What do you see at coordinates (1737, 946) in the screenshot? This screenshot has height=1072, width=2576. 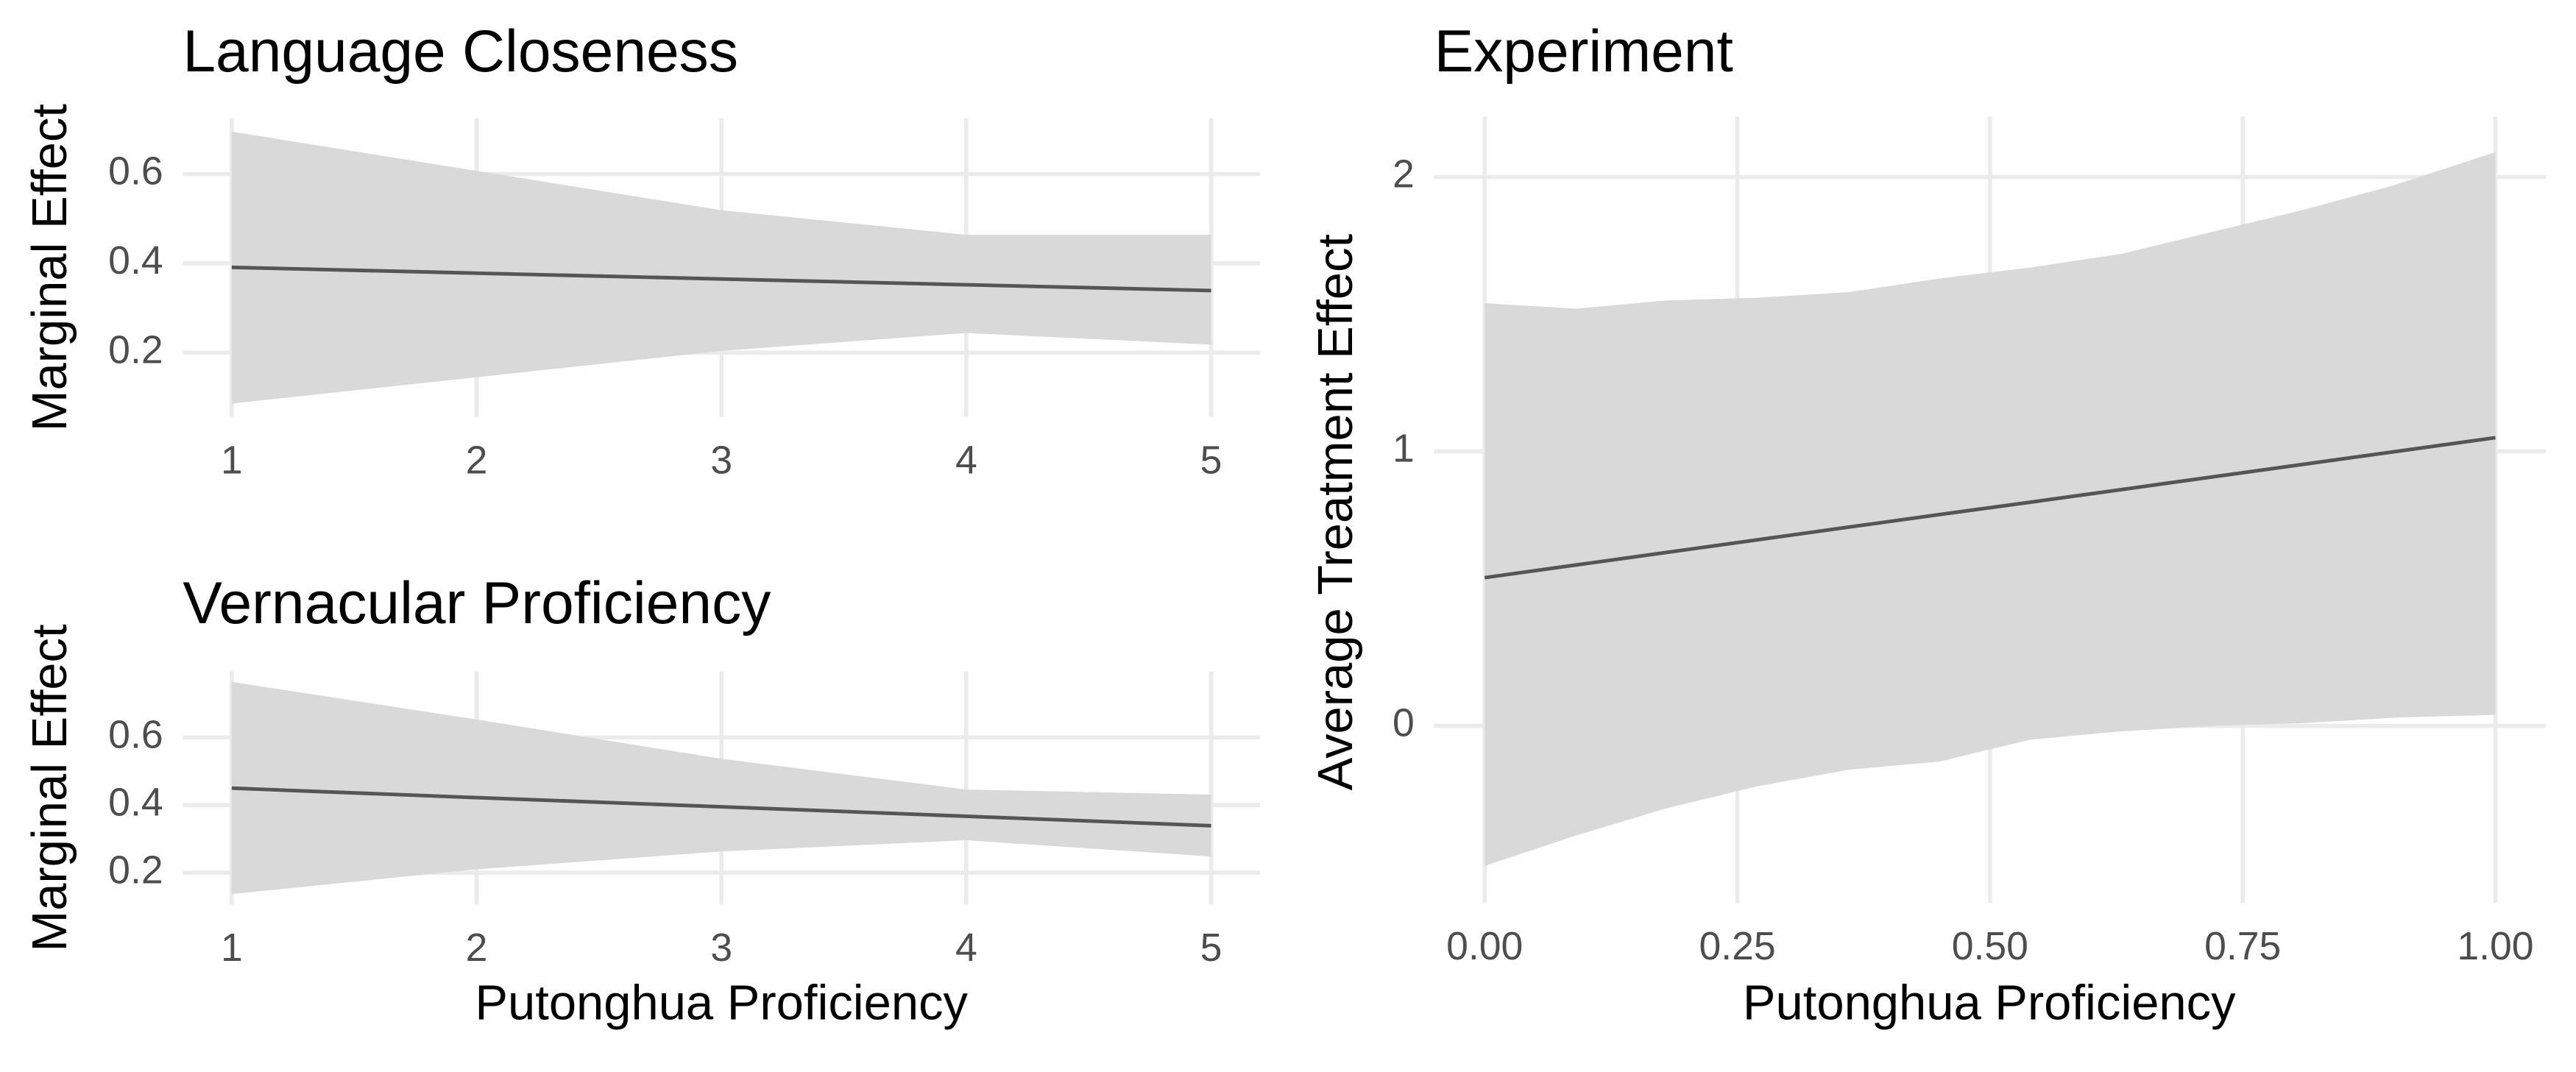 I see `x-tick-label: 0.25` at bounding box center [1737, 946].